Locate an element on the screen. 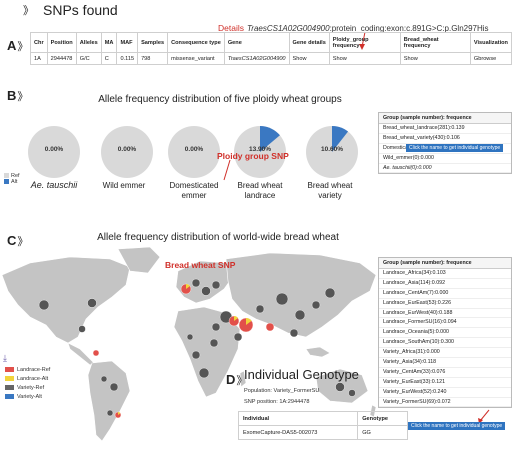  ploidy-arrow-line is located at coordinates (227, 170).